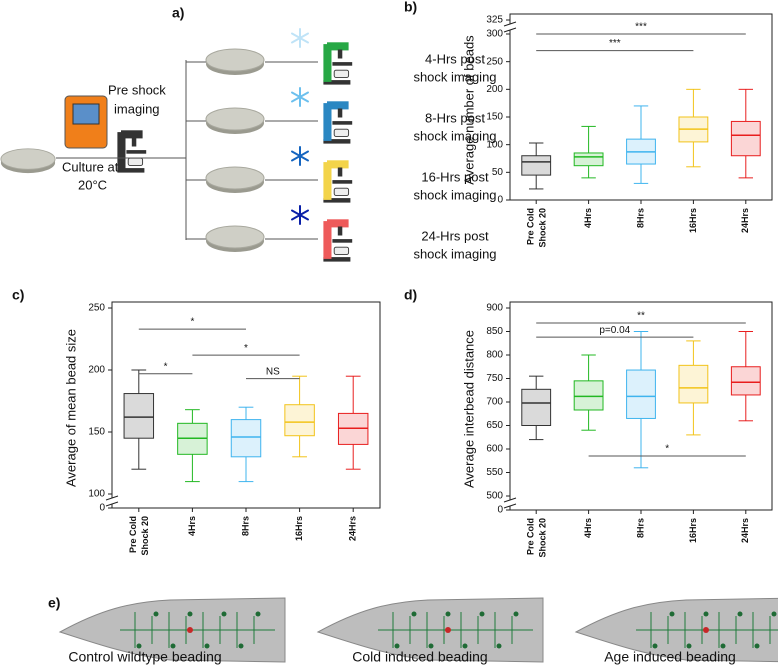  I want to click on caption: Control wildtype beading, so click(144, 657).